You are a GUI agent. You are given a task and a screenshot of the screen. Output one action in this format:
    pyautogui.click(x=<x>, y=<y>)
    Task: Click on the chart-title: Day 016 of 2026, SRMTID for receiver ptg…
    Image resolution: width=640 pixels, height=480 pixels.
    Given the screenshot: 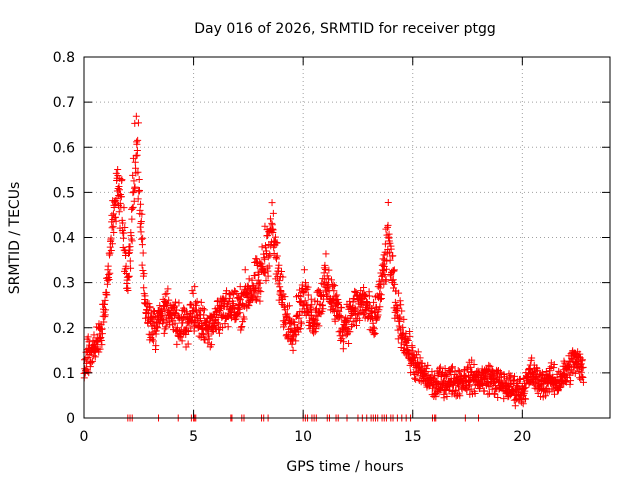 What is the action you would take?
    pyautogui.click(x=345, y=29)
    